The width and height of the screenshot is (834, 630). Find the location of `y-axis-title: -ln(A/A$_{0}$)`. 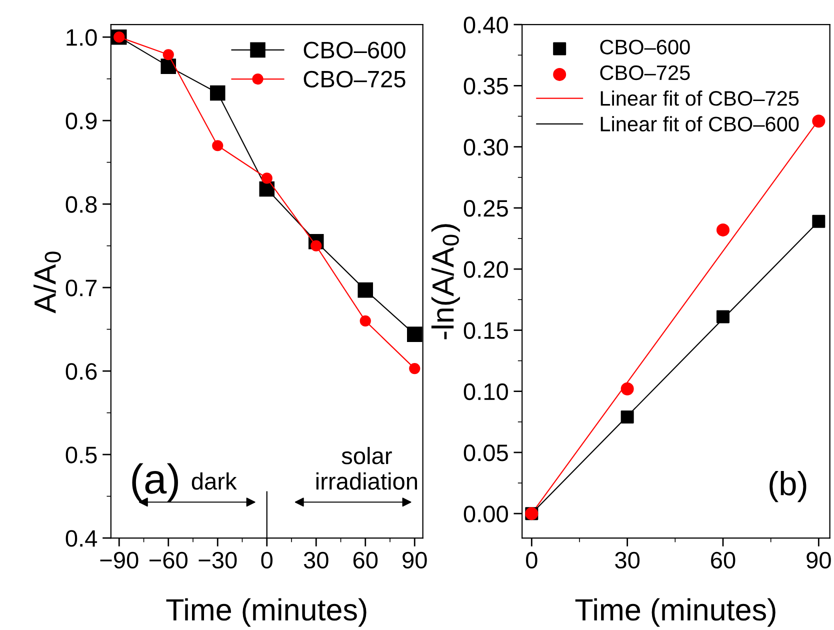

y-axis-title: -ln(A/A$_{0}$) is located at coordinates (445, 282).